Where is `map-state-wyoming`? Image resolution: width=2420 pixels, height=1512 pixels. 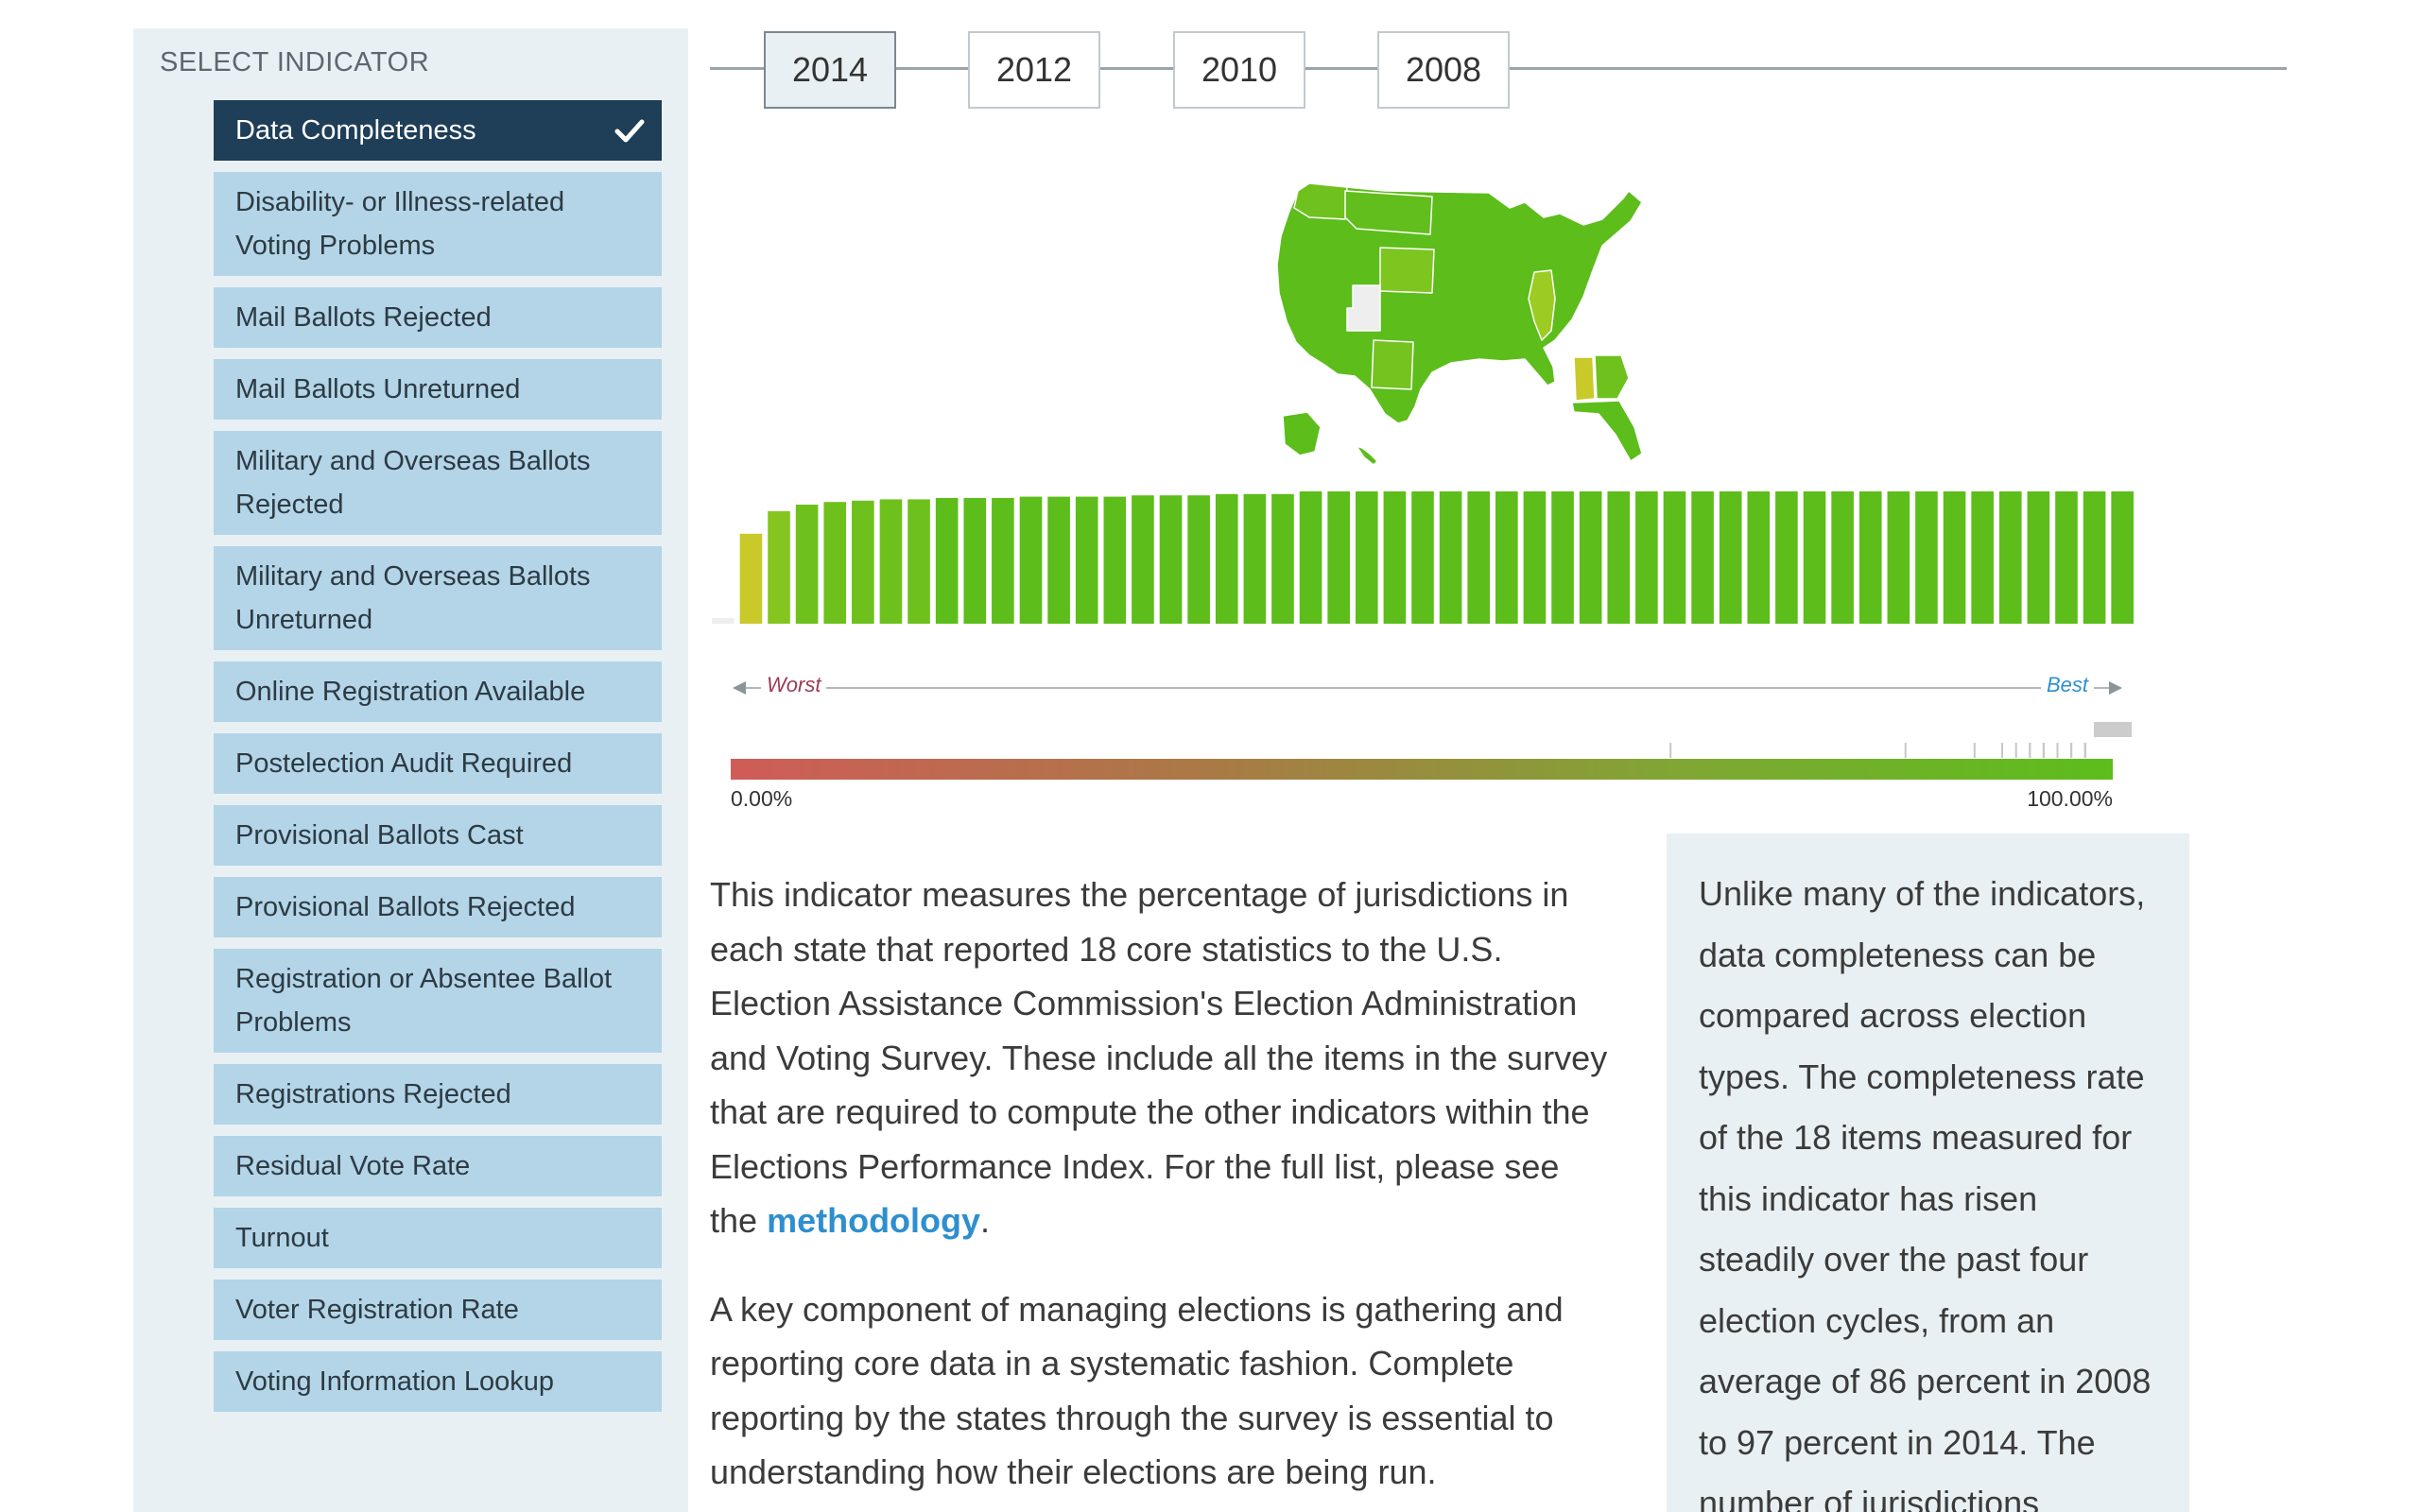
map-state-wyoming is located at coordinates (1407, 270).